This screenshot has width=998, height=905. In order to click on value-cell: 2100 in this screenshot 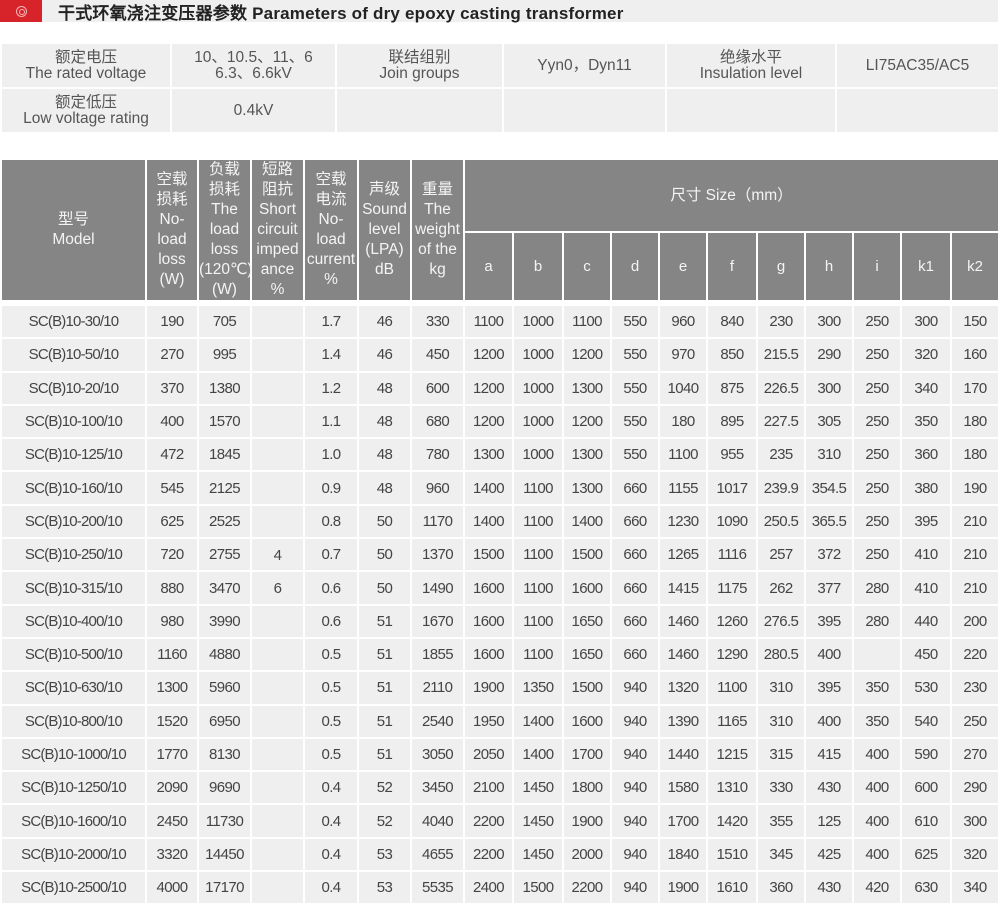, I will do `click(488, 788)`.